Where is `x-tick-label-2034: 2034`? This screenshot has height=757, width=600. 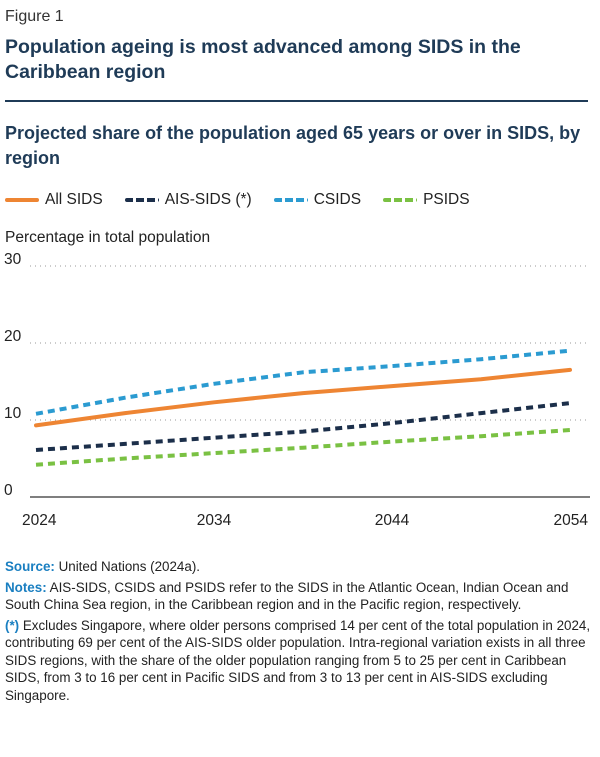 x-tick-label-2034: 2034 is located at coordinates (214, 520).